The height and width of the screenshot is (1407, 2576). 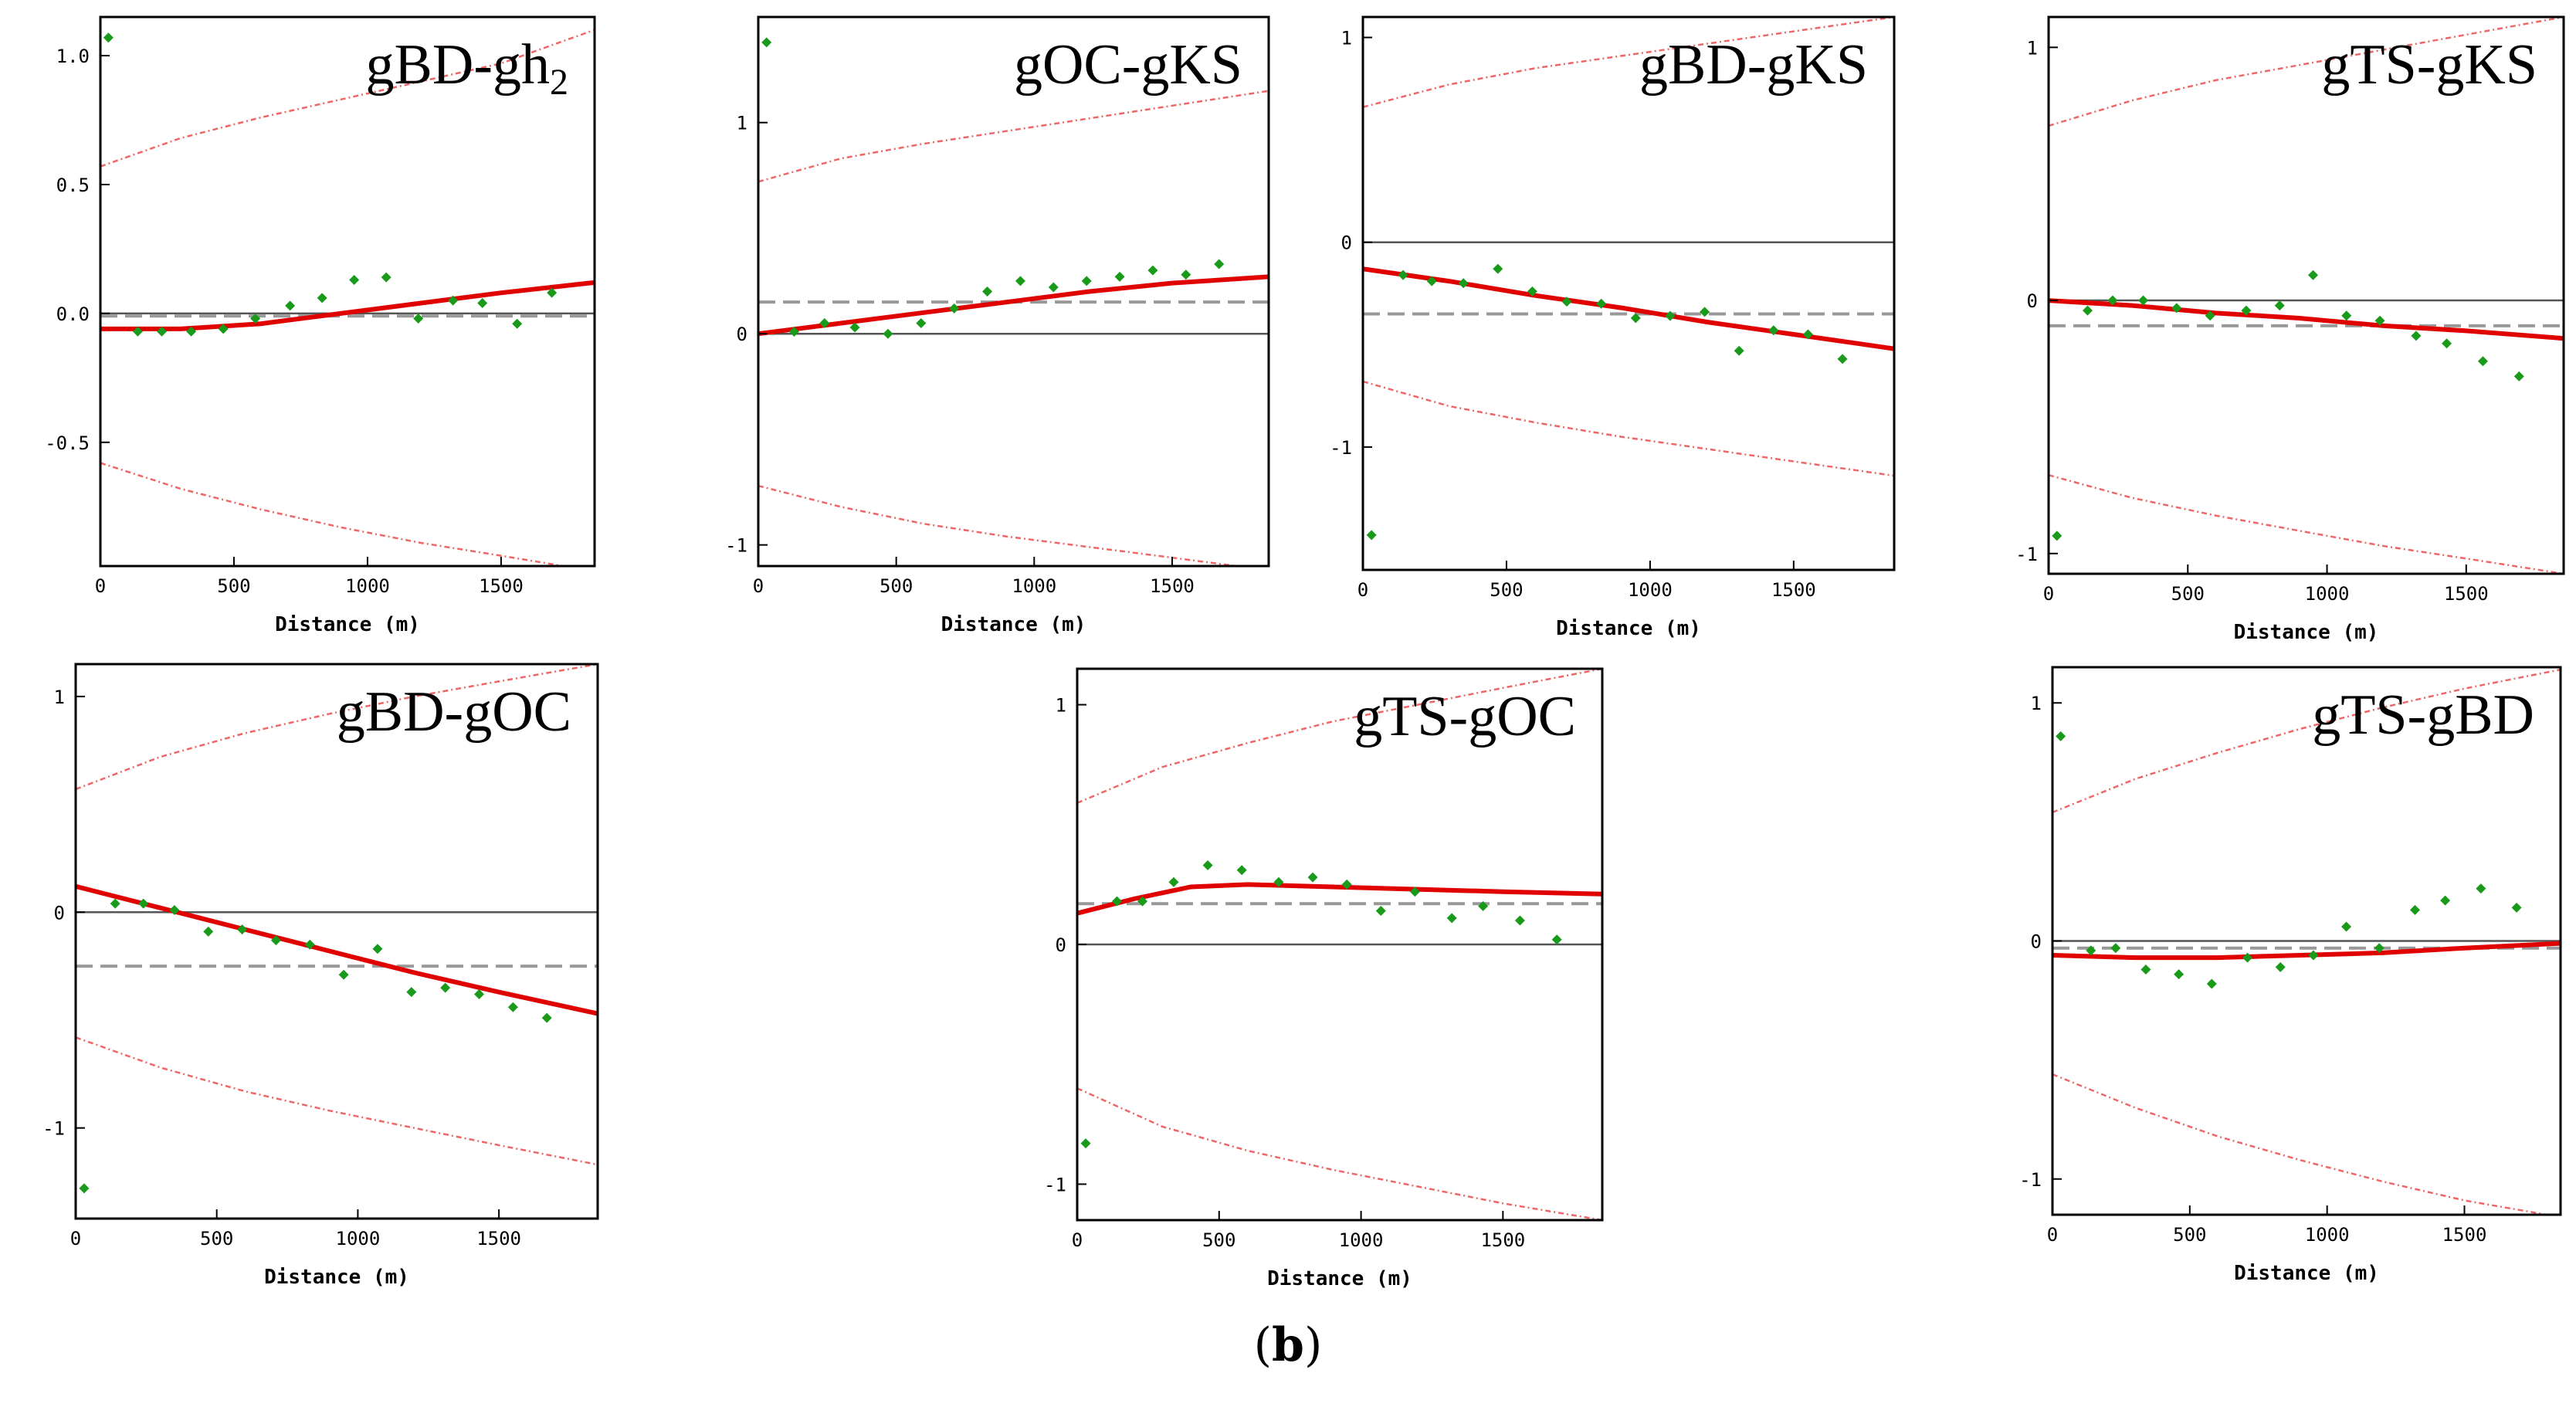 I want to click on chart-panel-3: 0 500 1000 1500 1 0 -1 Distance (m) gBD-gKS, so click(x=1613, y=327).